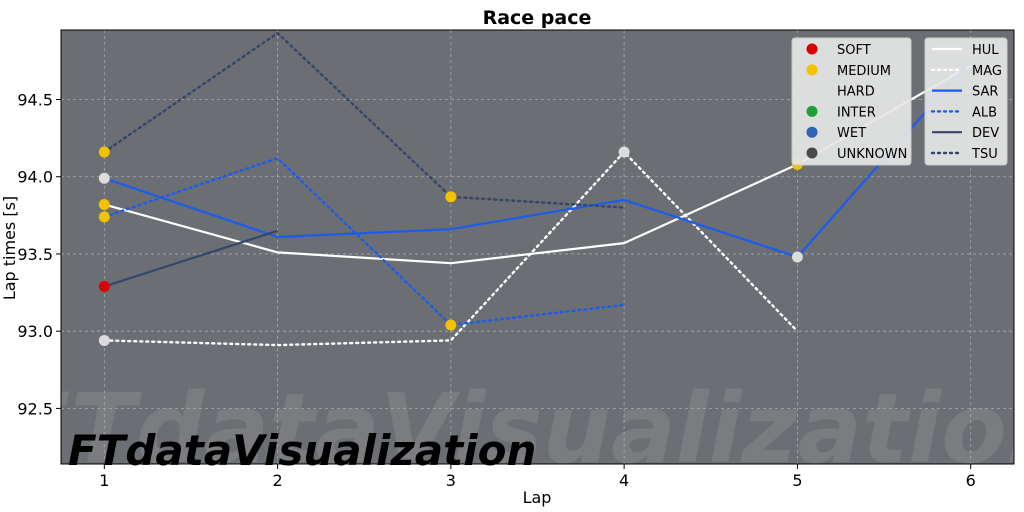  I want to click on legend-label-tsu: TSU, so click(984, 154).